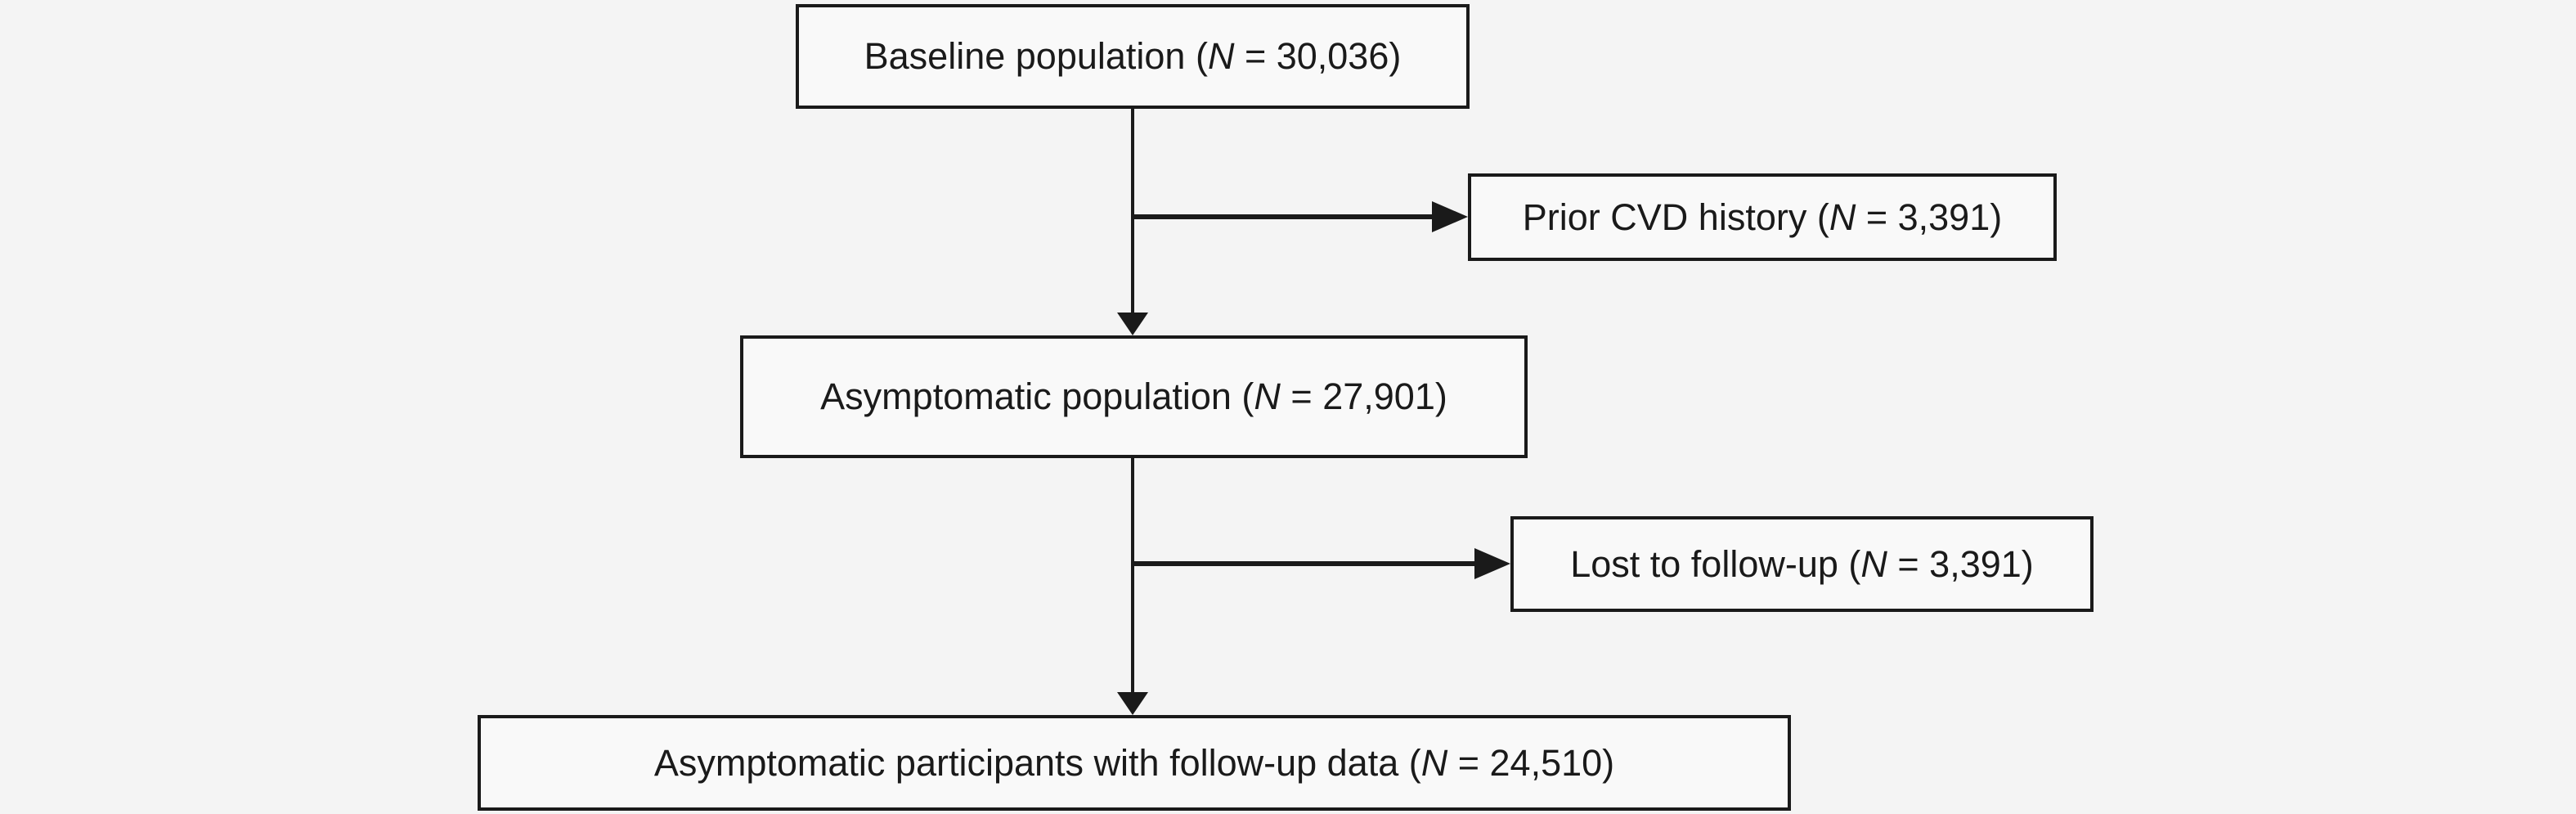  I want to click on box-label: Baseline population (N = 30,036), so click(1133, 56).